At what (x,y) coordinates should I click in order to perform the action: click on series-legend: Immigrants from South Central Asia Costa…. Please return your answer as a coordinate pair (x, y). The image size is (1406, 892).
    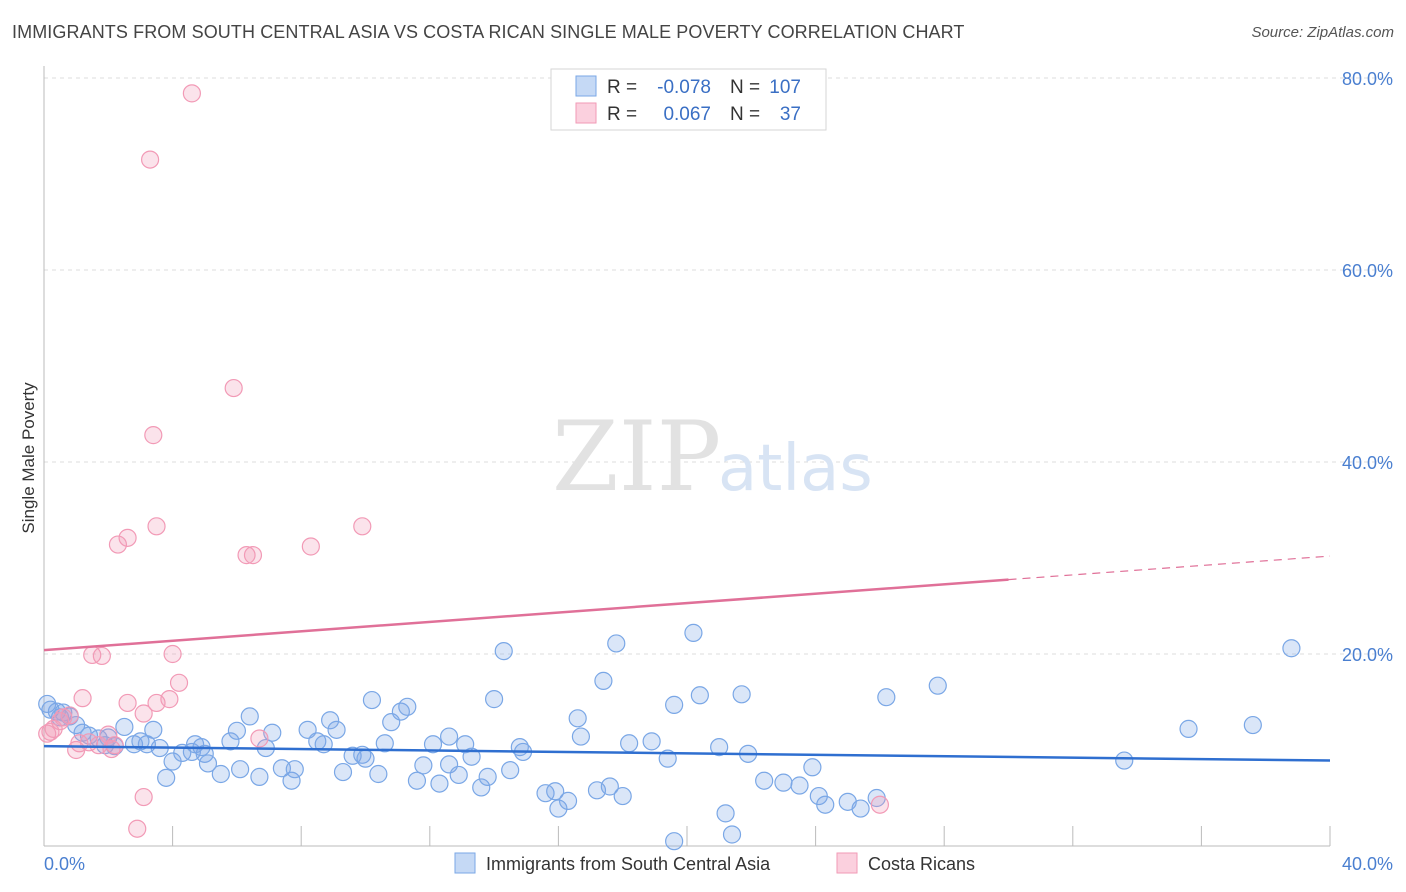
    Looking at the image, I should click on (714, 863).